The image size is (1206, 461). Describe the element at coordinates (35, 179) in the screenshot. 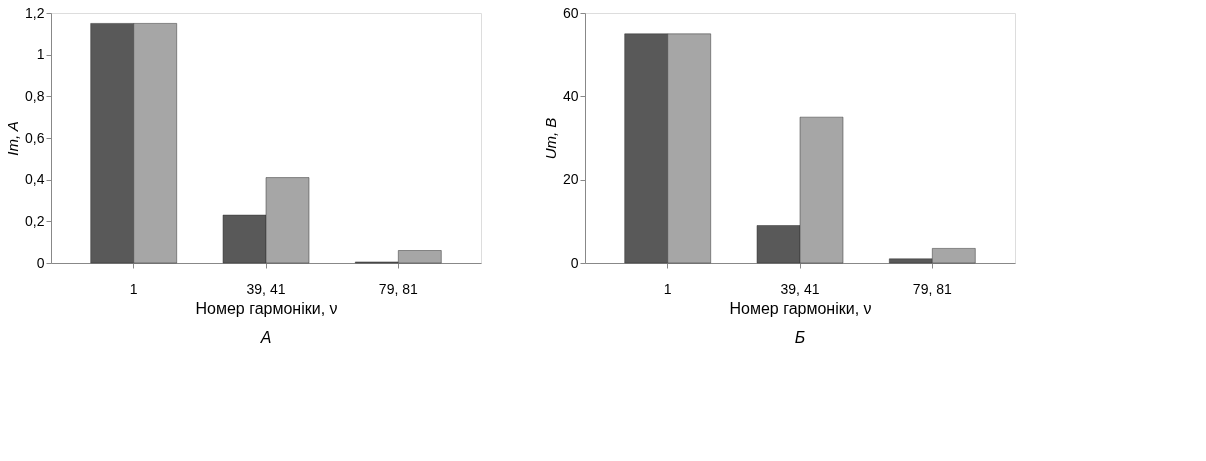

I see `y-tick-label: 0,4` at that location.